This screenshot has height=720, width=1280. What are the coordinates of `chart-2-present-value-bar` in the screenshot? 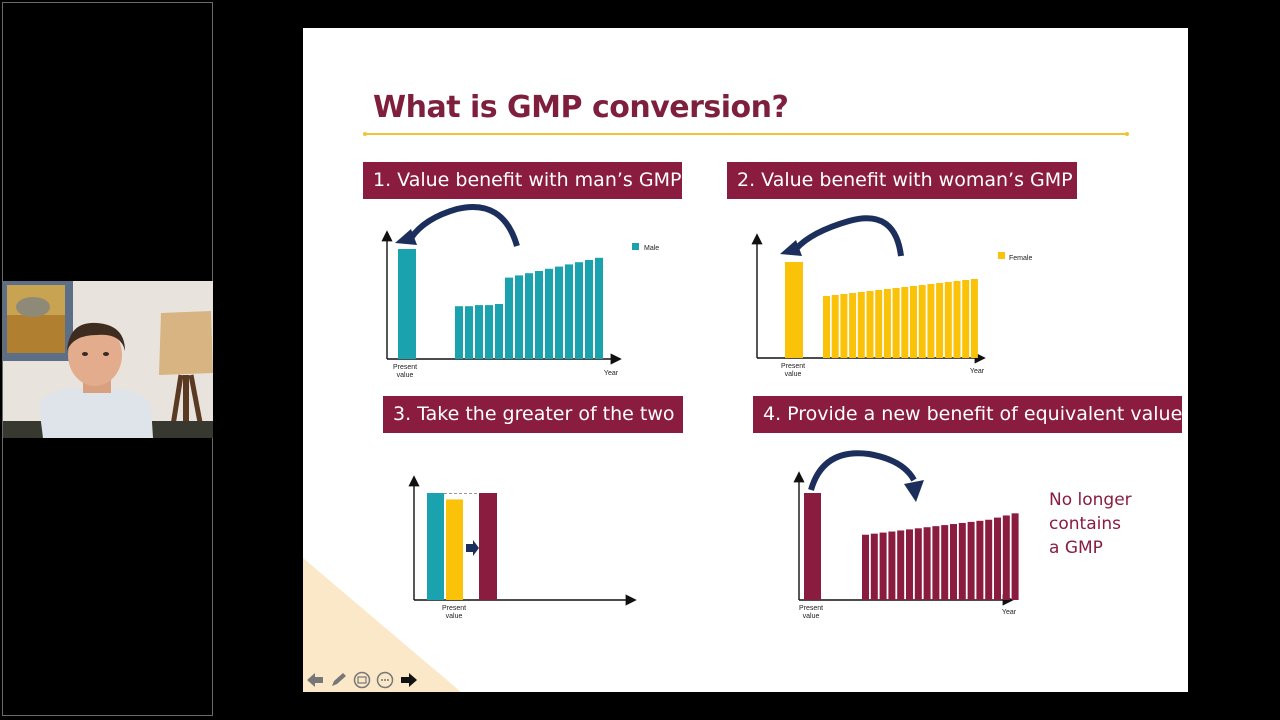 It's located at (794, 310).